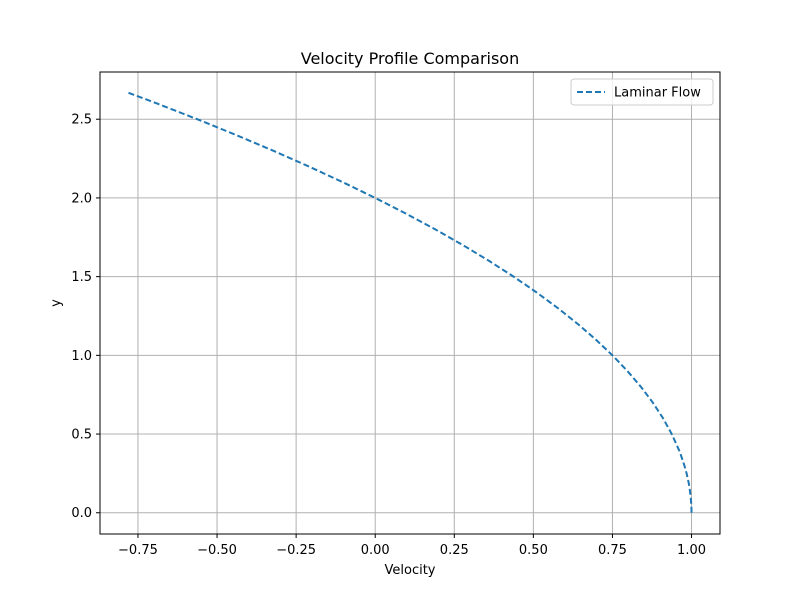  Describe the element at coordinates (81, 435) in the screenshot. I see `y-tick-label: 0.5` at that location.